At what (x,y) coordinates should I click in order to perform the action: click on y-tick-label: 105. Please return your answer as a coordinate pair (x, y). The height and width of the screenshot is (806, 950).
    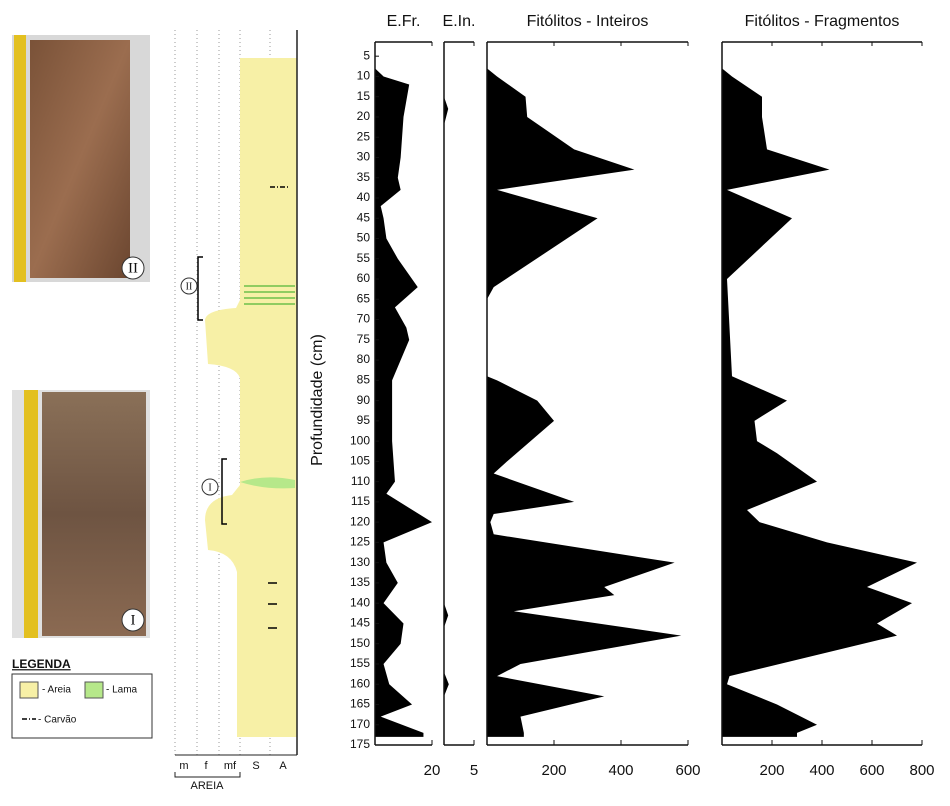
    Looking at the image, I should click on (360, 461).